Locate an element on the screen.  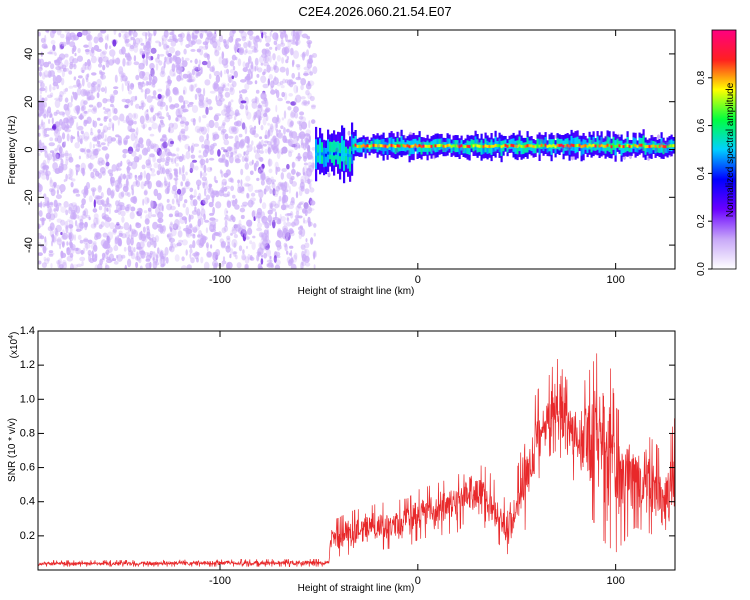
snr-ytick-label: 0.4 is located at coordinates (27, 502).